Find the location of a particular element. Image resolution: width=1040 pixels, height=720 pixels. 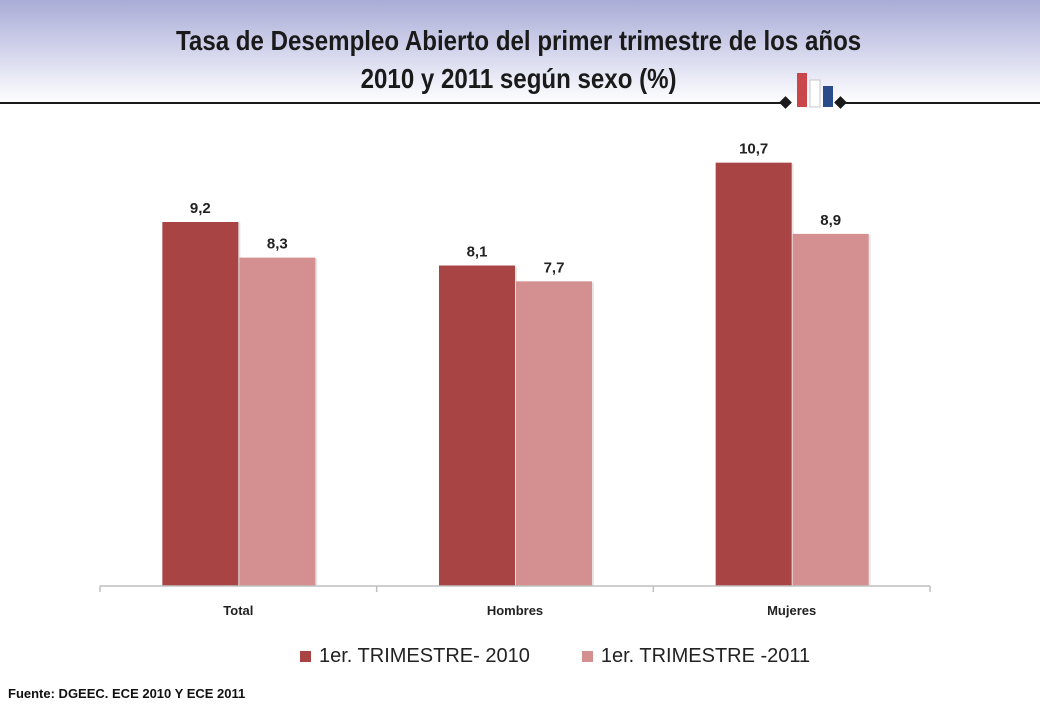

category-label-mujeres: Mujeres is located at coordinates (791, 610).